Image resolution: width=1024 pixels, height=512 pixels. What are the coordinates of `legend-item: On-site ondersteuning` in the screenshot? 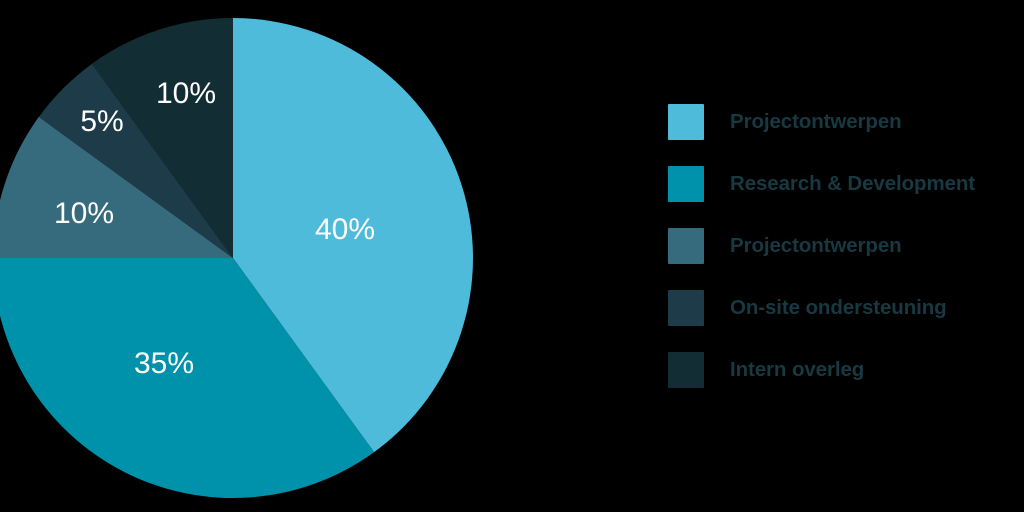 It's located at (842, 308).